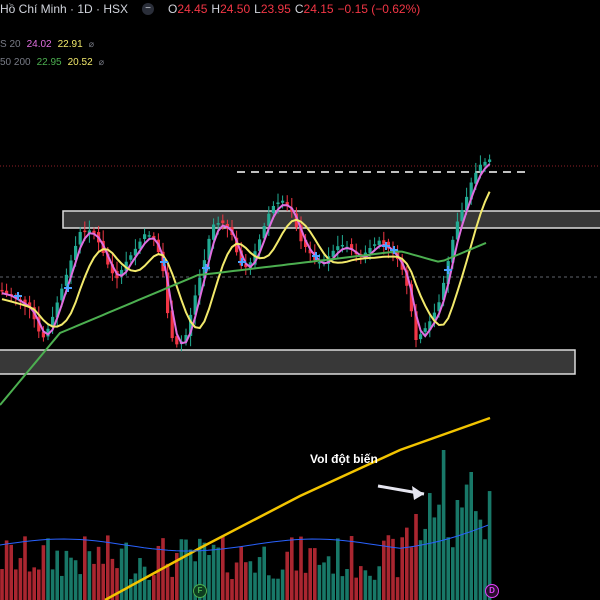  I want to click on indicator-value: 24.02, so click(39, 44).